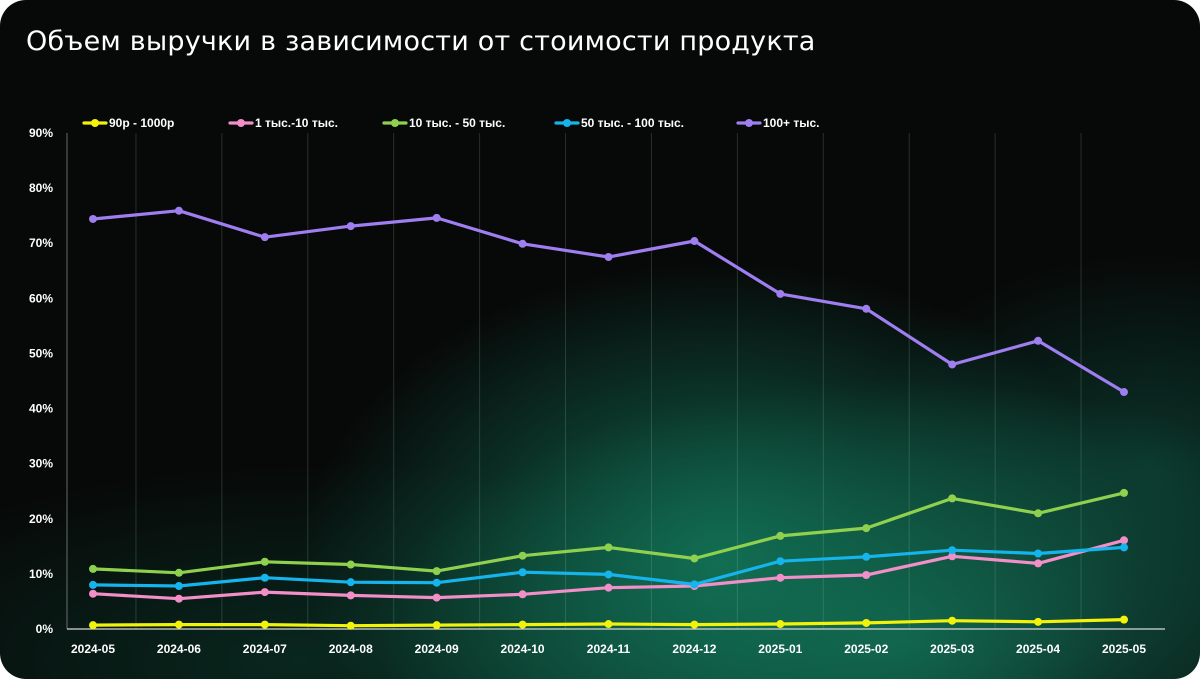 Image resolution: width=1200 pixels, height=679 pixels. I want to click on x-tick-label: 2025-04, so click(1038, 649).